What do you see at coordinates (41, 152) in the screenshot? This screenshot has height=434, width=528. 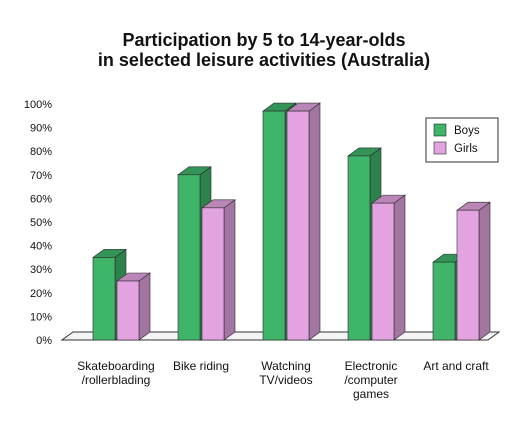 I see `y-tick-label: 80%` at bounding box center [41, 152].